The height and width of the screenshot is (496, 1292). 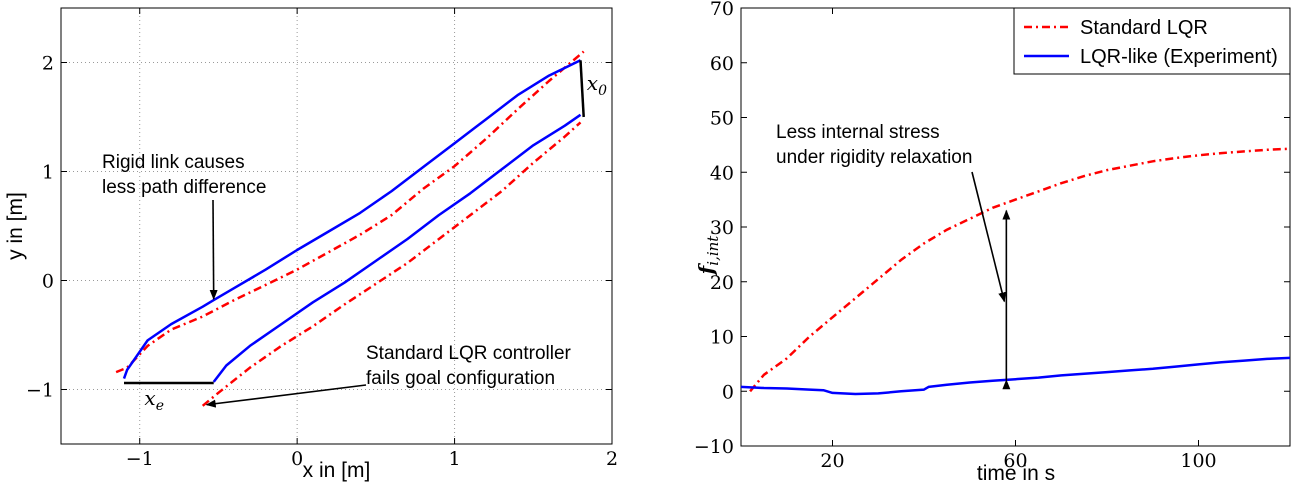 I want to click on x-tick-label: −1, so click(x=140, y=459).